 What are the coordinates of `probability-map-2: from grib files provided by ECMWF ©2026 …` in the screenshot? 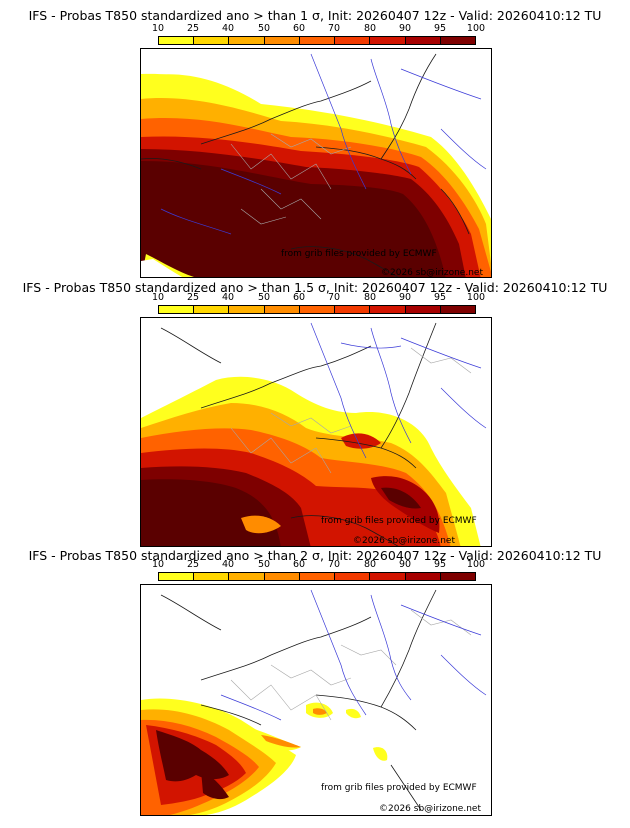 It's located at (314, 434).